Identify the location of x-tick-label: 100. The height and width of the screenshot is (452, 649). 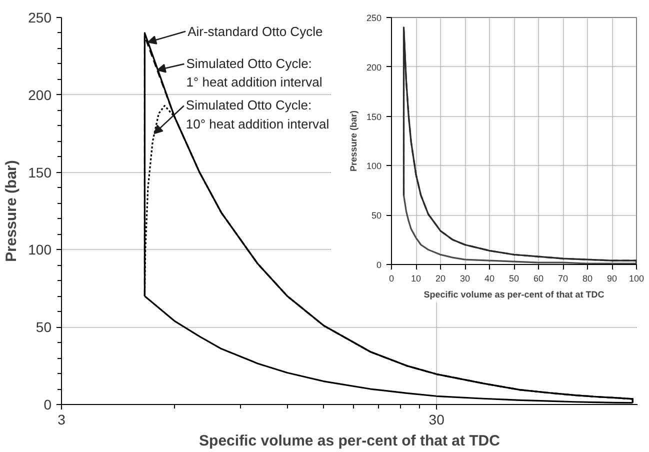
(636, 279).